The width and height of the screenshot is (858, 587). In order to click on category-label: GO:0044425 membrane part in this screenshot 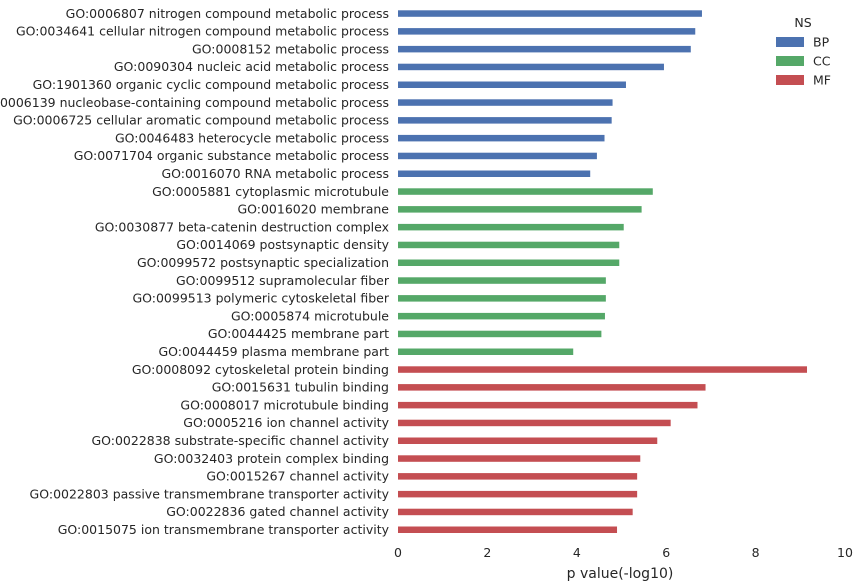, I will do `click(298, 333)`.